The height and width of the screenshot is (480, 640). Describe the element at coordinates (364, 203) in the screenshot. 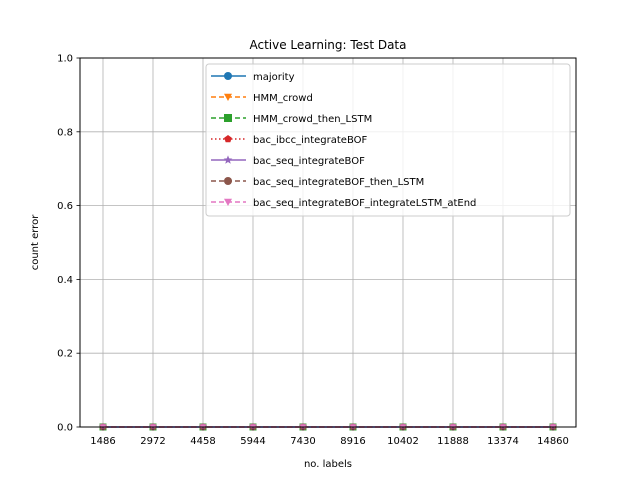

I see `legend-label: bac_seq_integrateBOF_integrateLSTM_atEnd` at that location.